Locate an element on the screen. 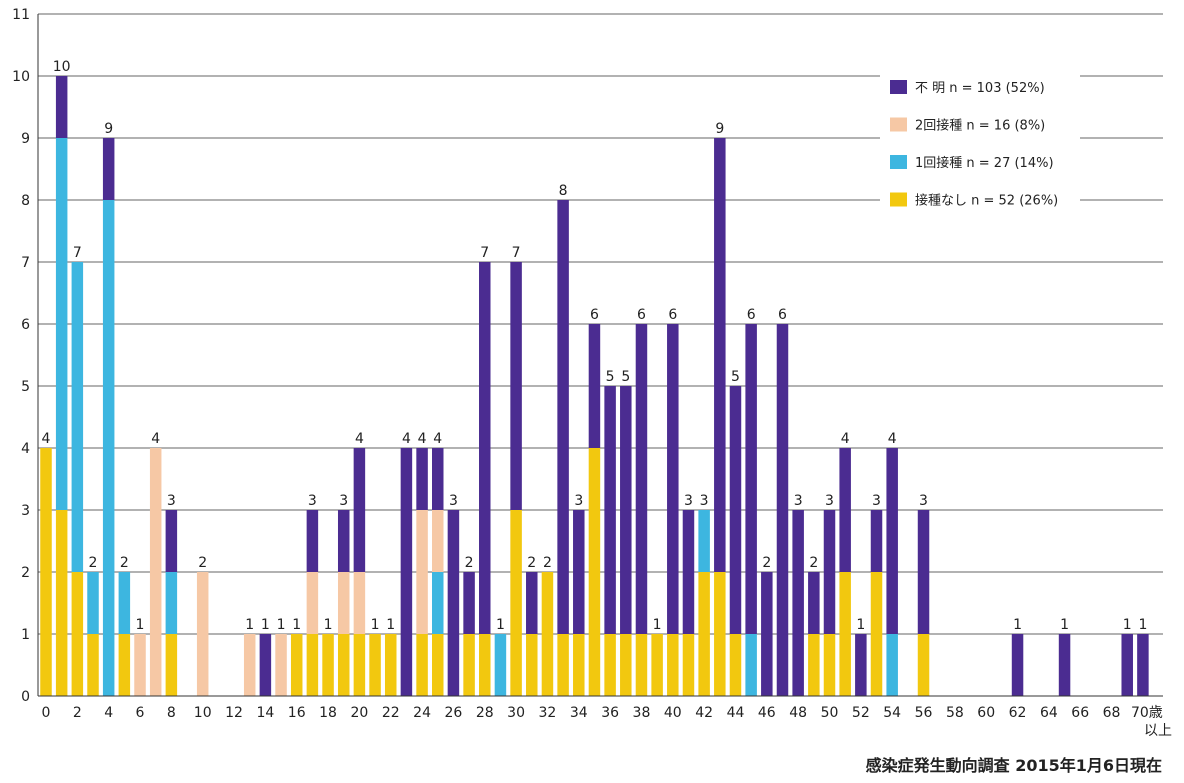 This screenshot has height=783, width=1184. y-tick-label: 1 is located at coordinates (25, 635).